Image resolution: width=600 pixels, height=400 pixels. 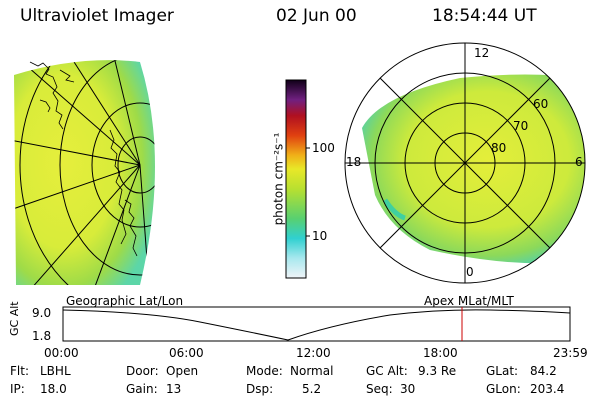 What do you see at coordinates (174, 389) in the screenshot?
I see `gain-value: 13` at bounding box center [174, 389].